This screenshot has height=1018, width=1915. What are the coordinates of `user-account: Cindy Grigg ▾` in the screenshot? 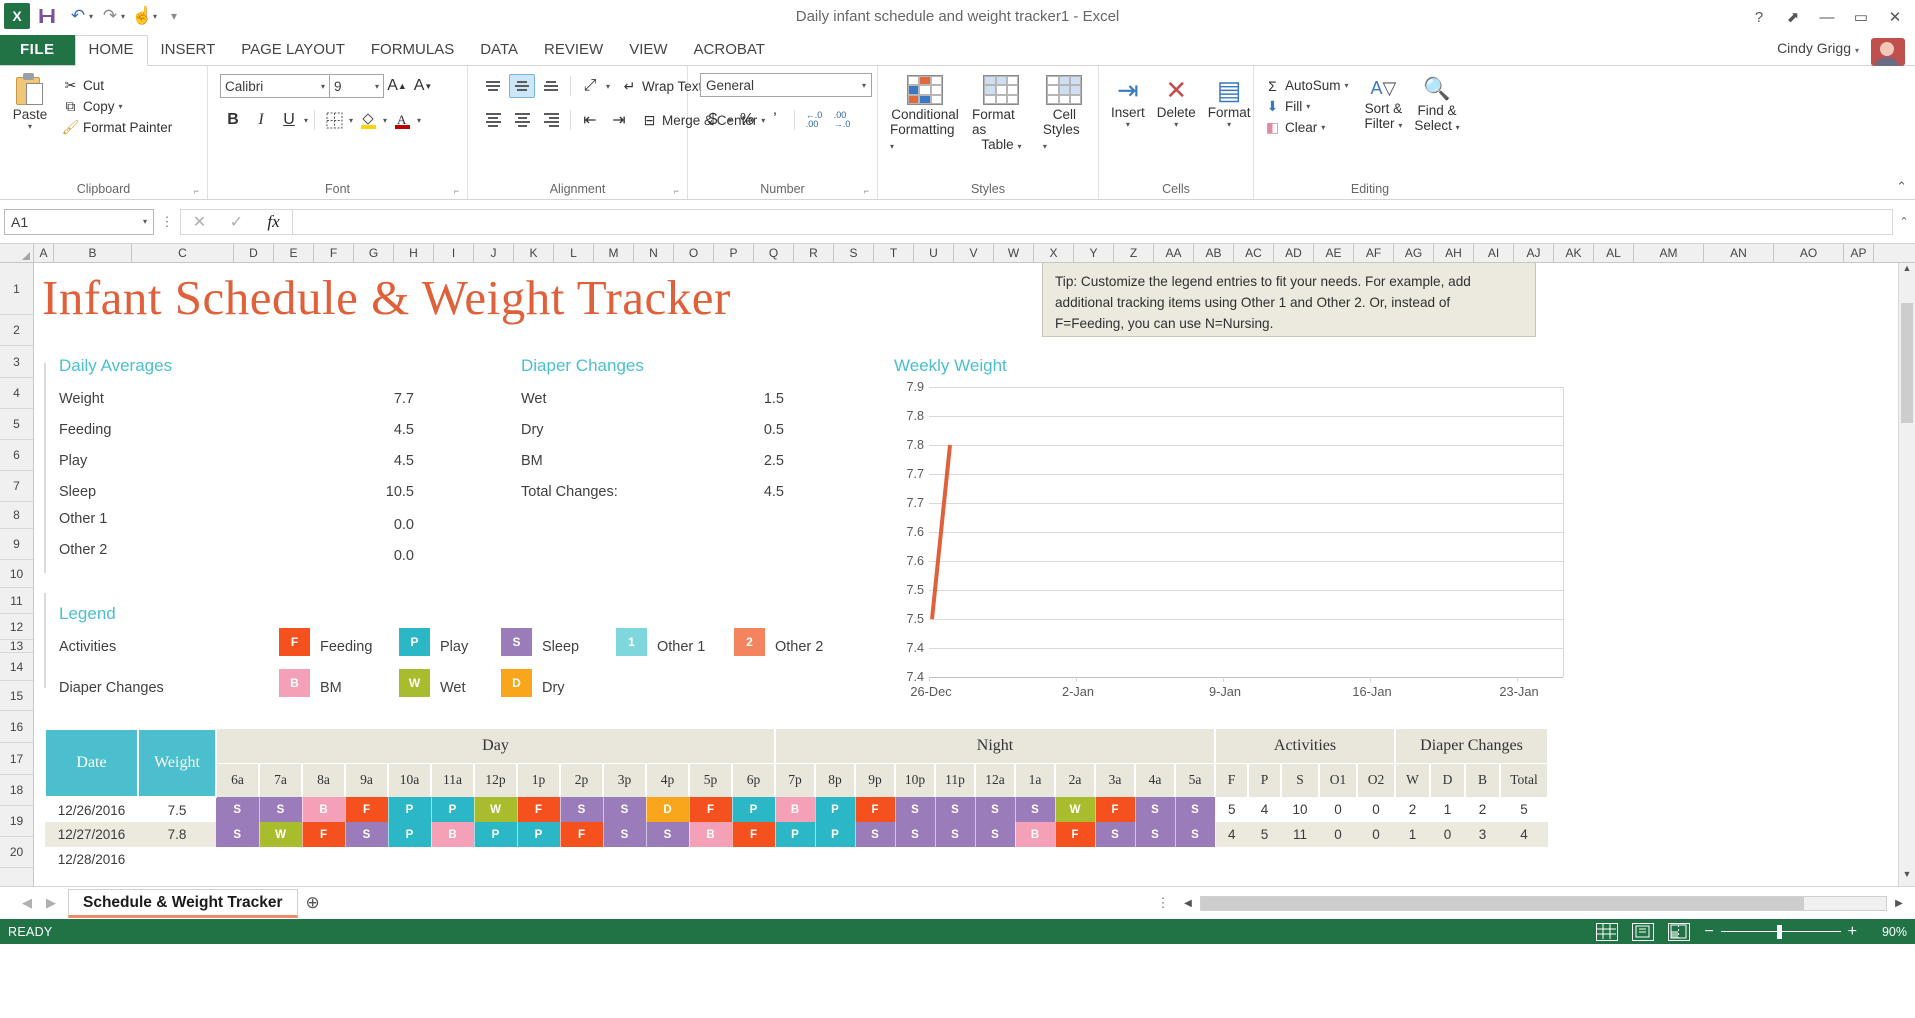 It's located at (1818, 48).